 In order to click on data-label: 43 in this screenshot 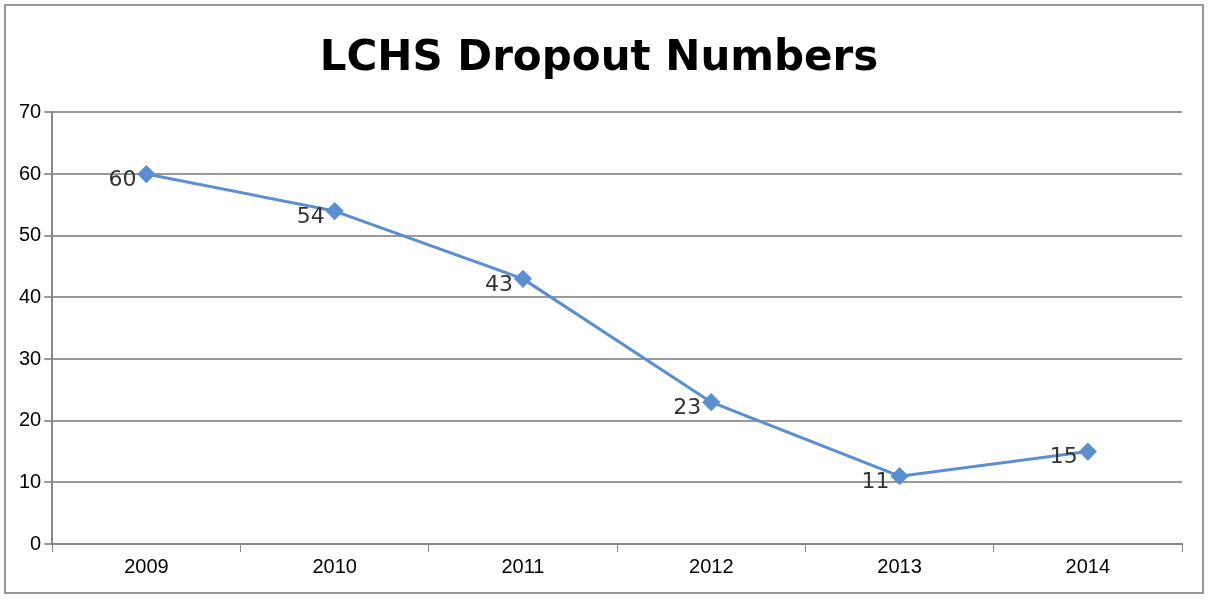, I will do `click(498, 283)`.